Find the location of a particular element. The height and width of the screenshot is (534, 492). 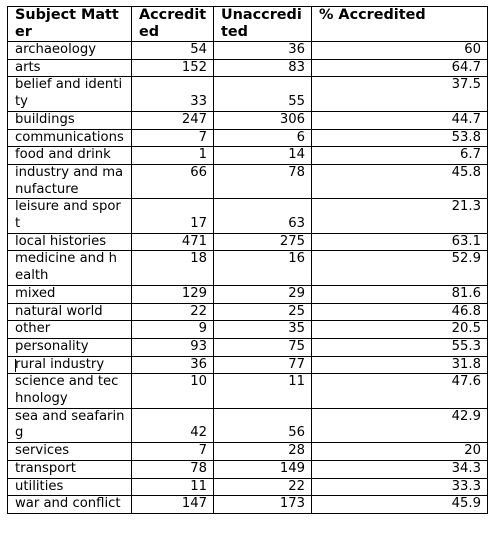

subject-cell: other is located at coordinates (69, 329).